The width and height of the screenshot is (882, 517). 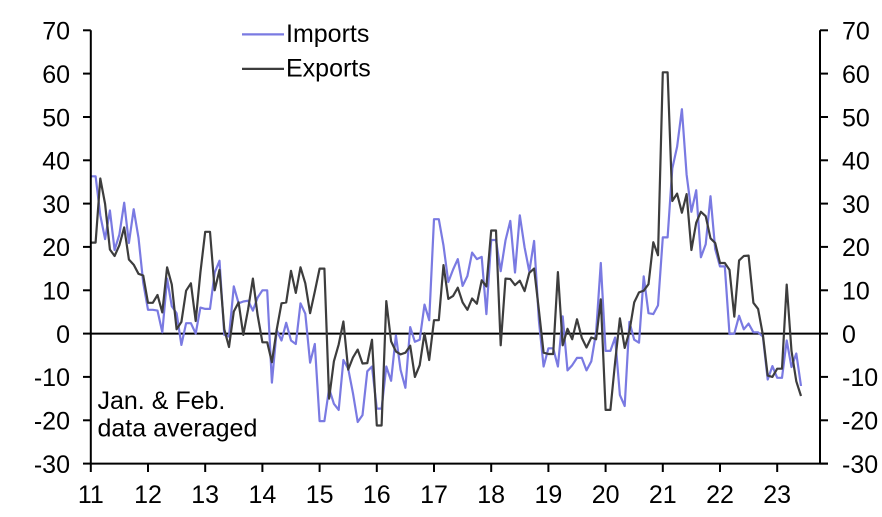 I want to click on svg-text: 14, so click(x=262, y=495).